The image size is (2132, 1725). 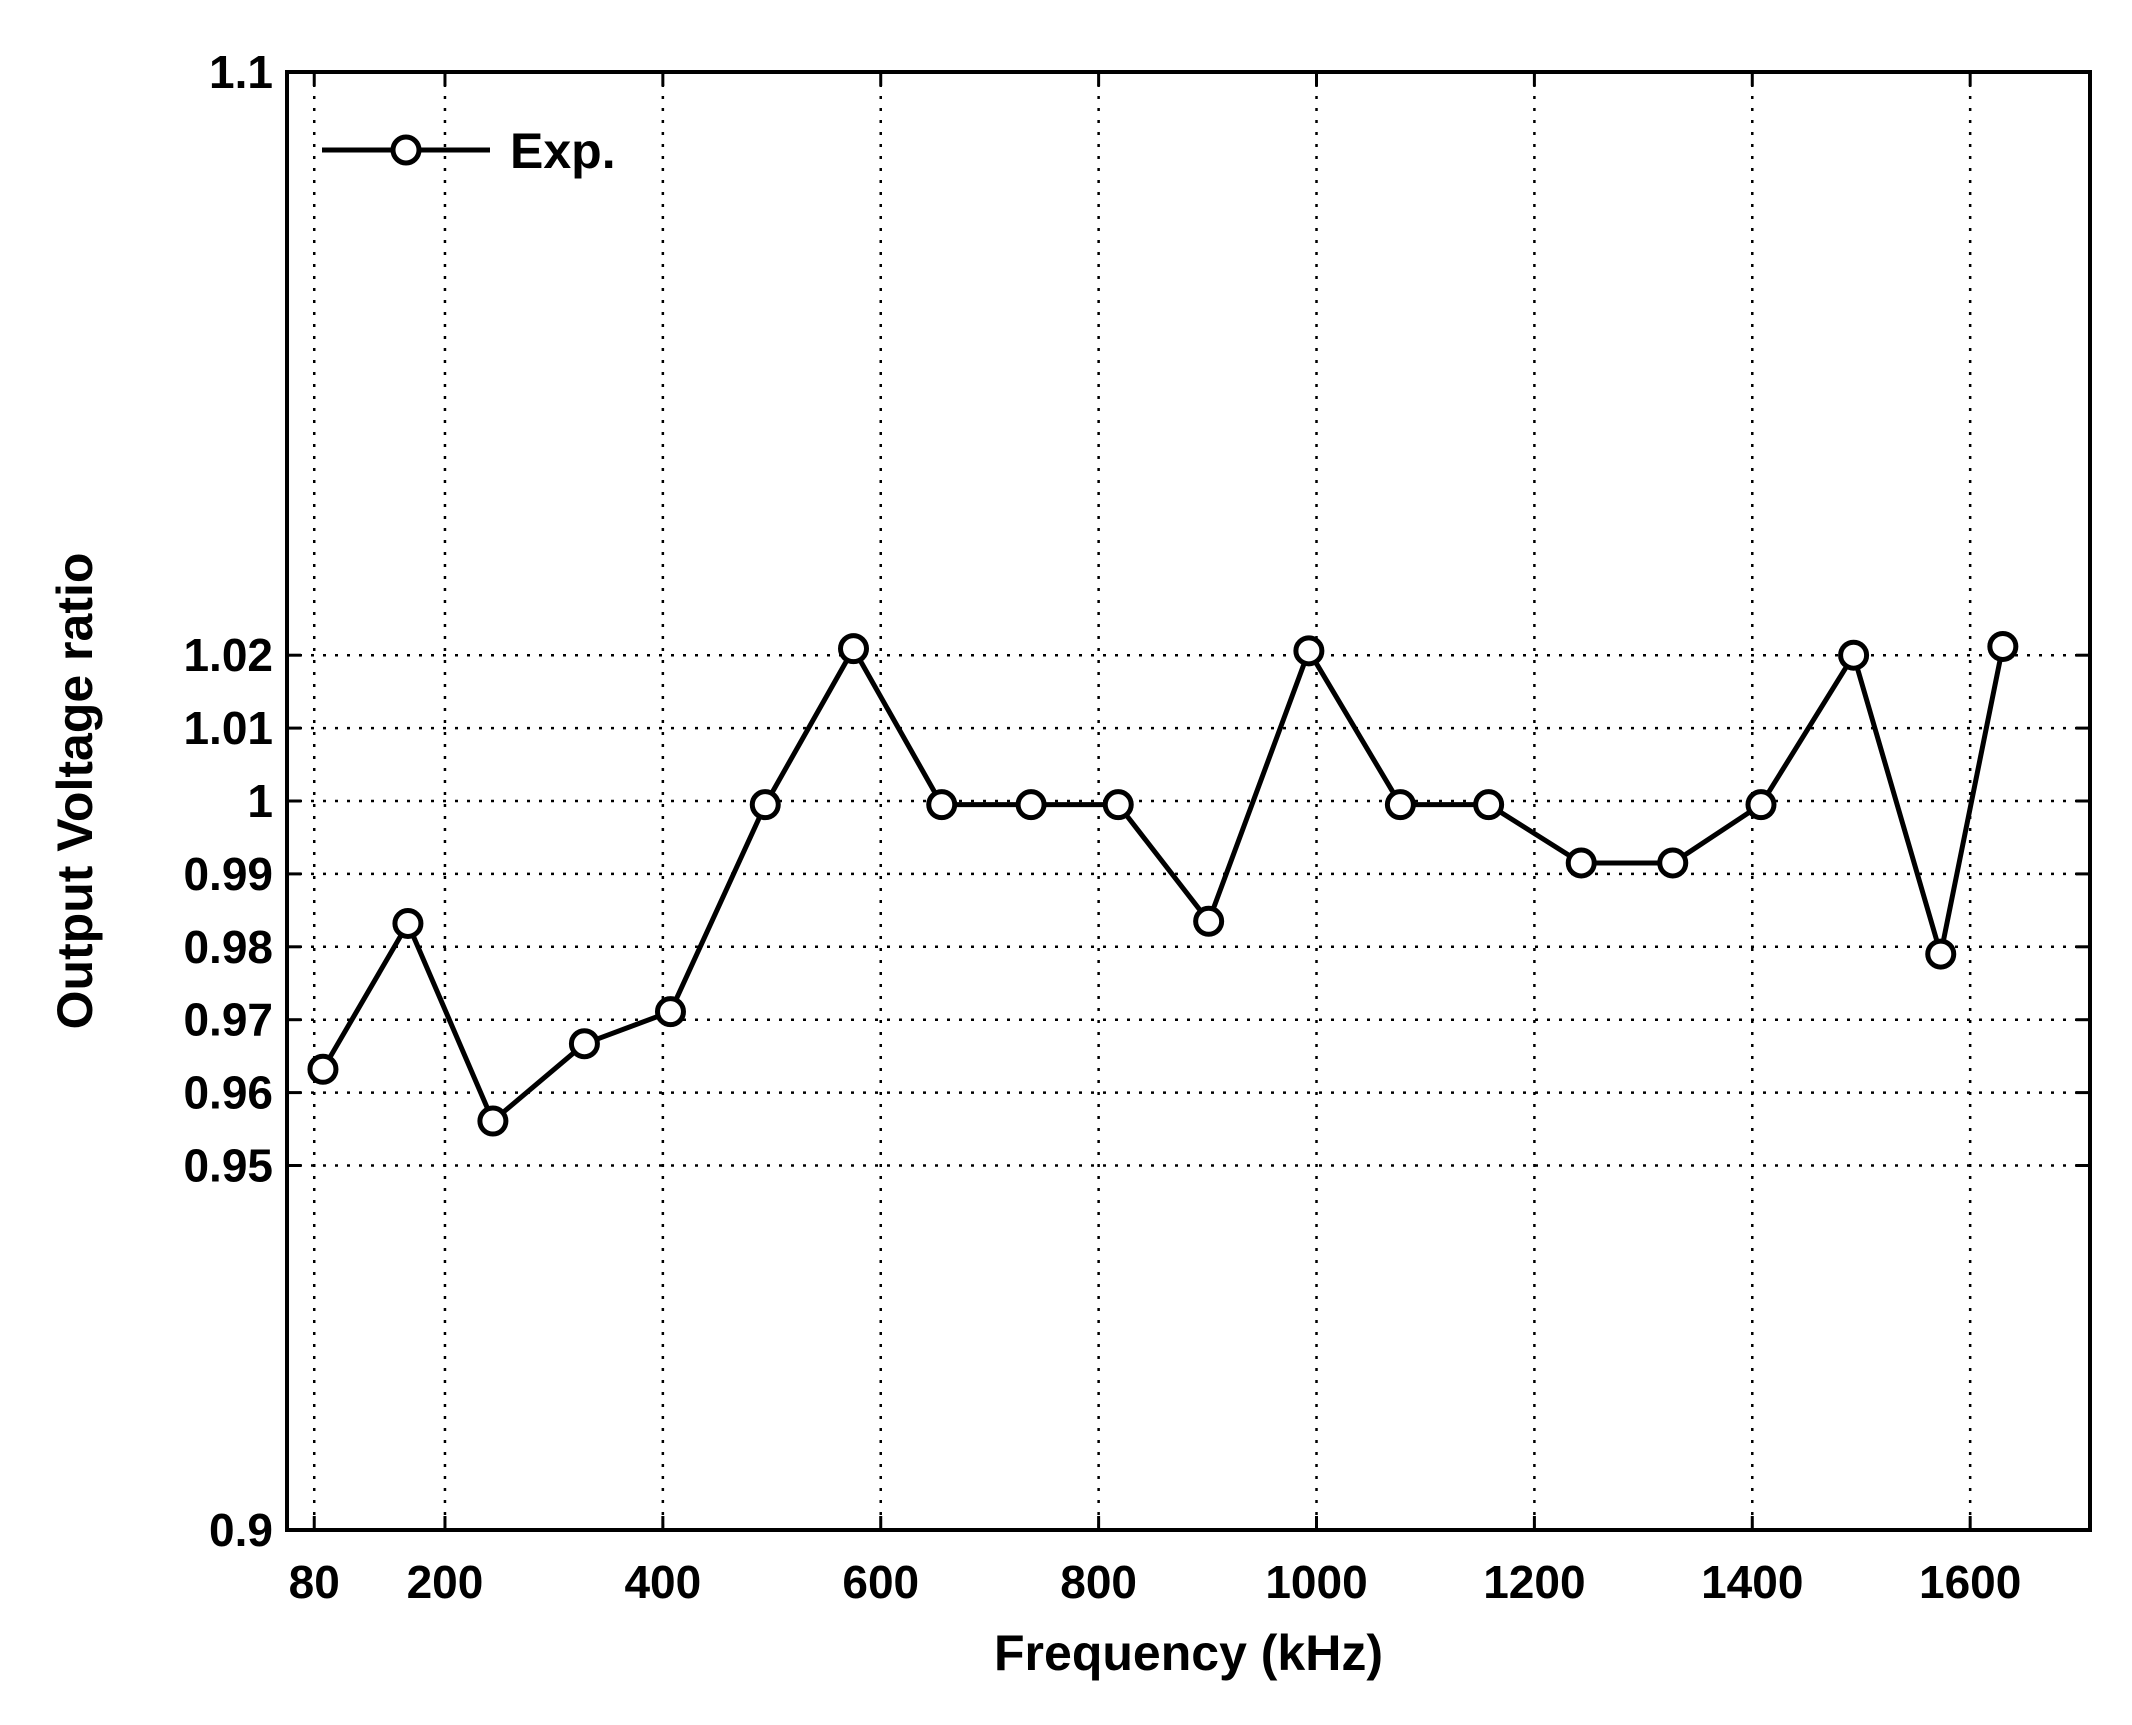 What do you see at coordinates (1752, 1582) in the screenshot?
I see `x-tick-label: 1400` at bounding box center [1752, 1582].